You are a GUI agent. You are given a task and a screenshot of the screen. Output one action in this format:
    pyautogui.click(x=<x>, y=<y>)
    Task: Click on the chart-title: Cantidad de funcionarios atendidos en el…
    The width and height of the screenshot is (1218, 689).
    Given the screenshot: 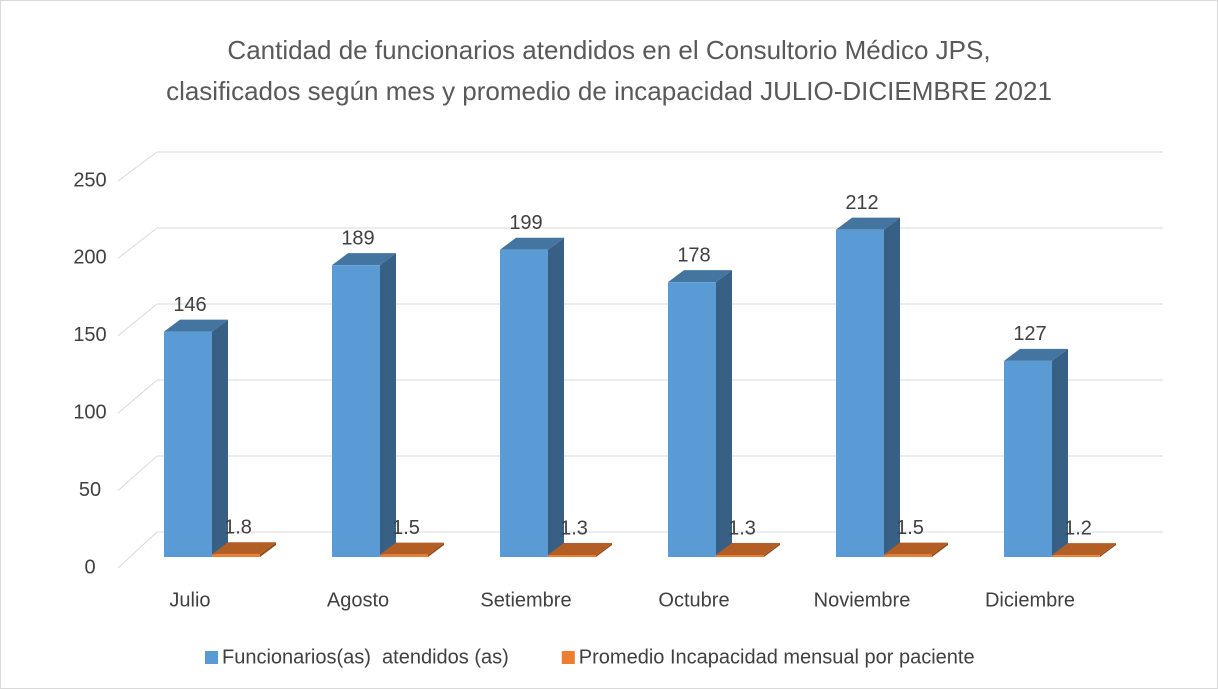 What is the action you would take?
    pyautogui.click(x=608, y=50)
    